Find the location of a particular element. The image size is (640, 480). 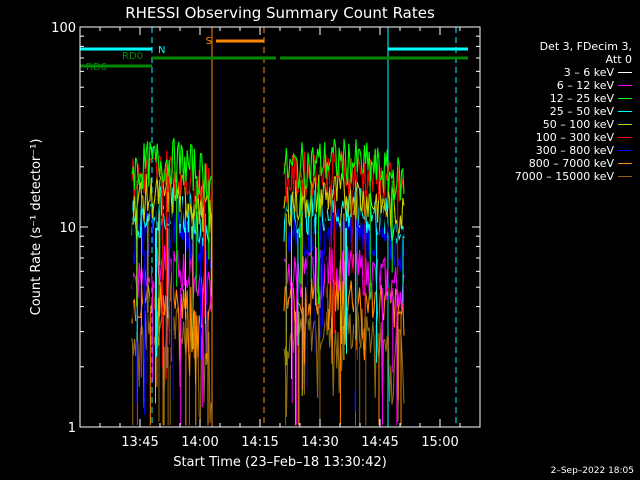

legend-entry: 3 – 6 keV is located at coordinates (559, 72).